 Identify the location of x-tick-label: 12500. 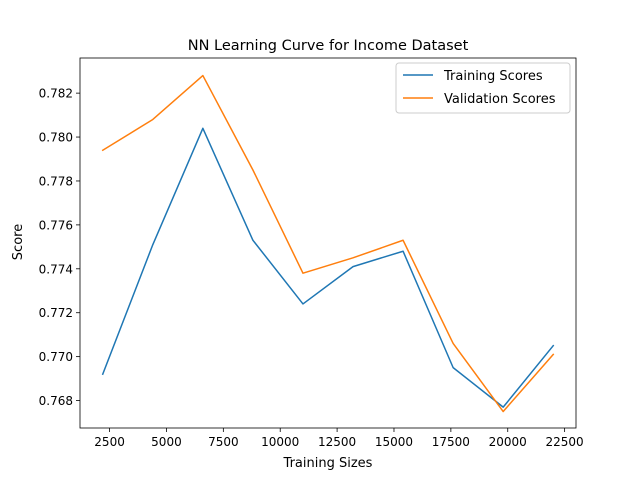
(337, 442).